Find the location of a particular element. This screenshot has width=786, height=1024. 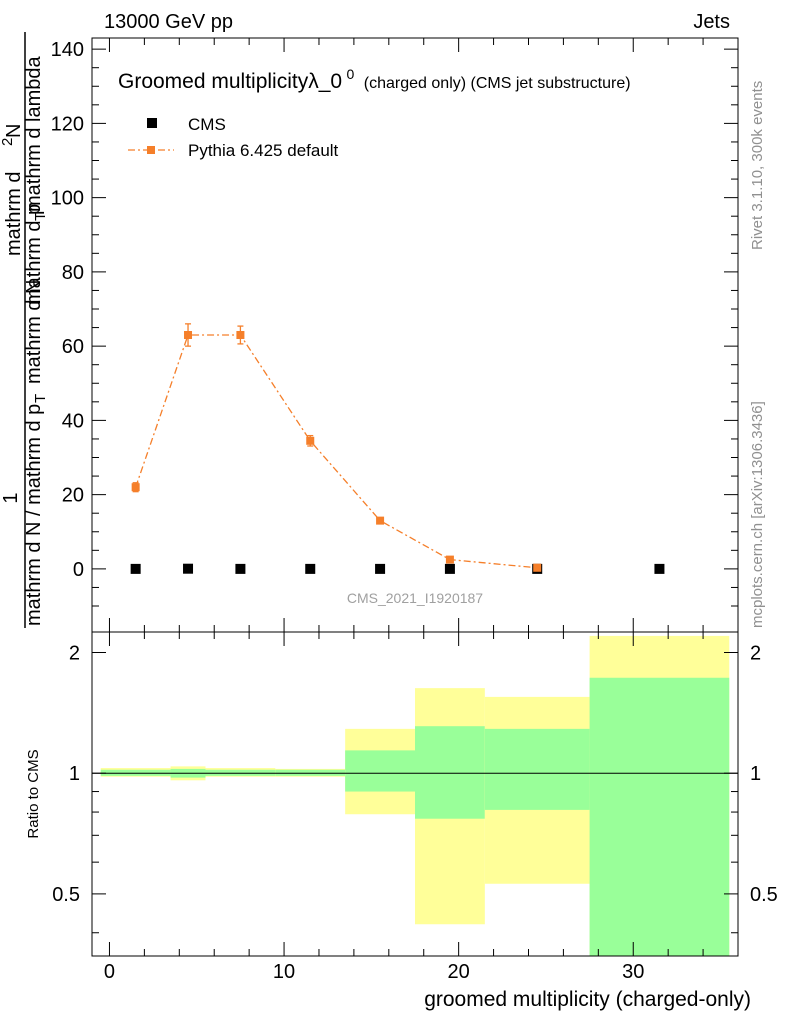

pythia-line is located at coordinates (336, 451).